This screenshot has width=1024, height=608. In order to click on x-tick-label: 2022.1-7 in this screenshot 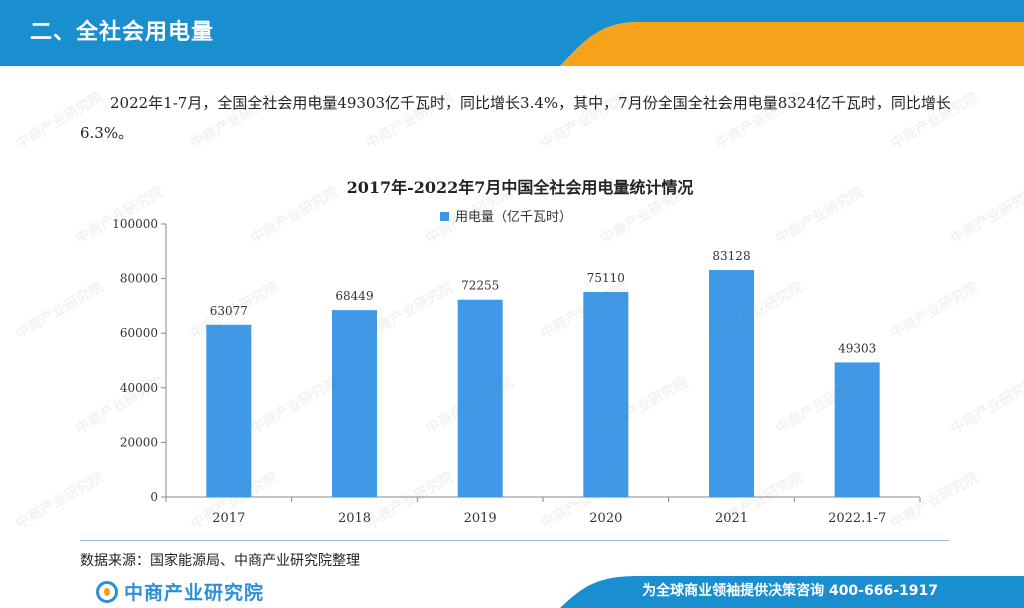, I will do `click(857, 518)`.